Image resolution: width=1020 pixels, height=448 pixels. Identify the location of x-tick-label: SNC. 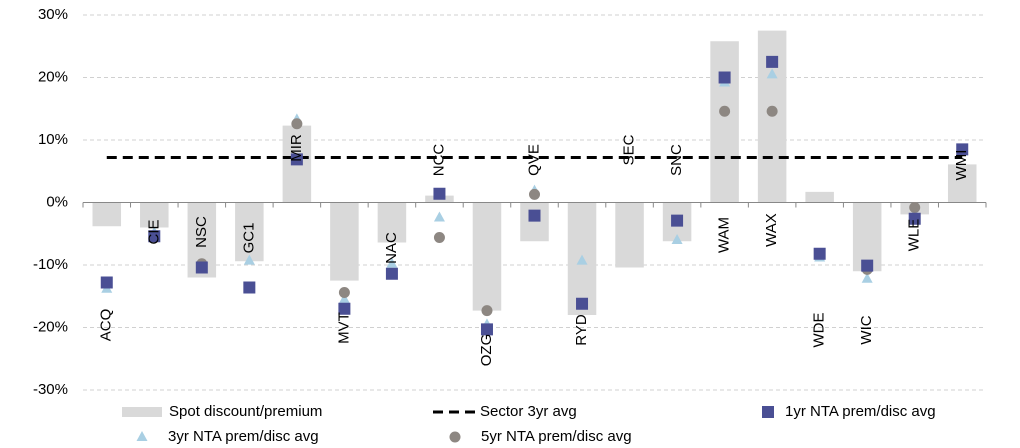
(676, 160).